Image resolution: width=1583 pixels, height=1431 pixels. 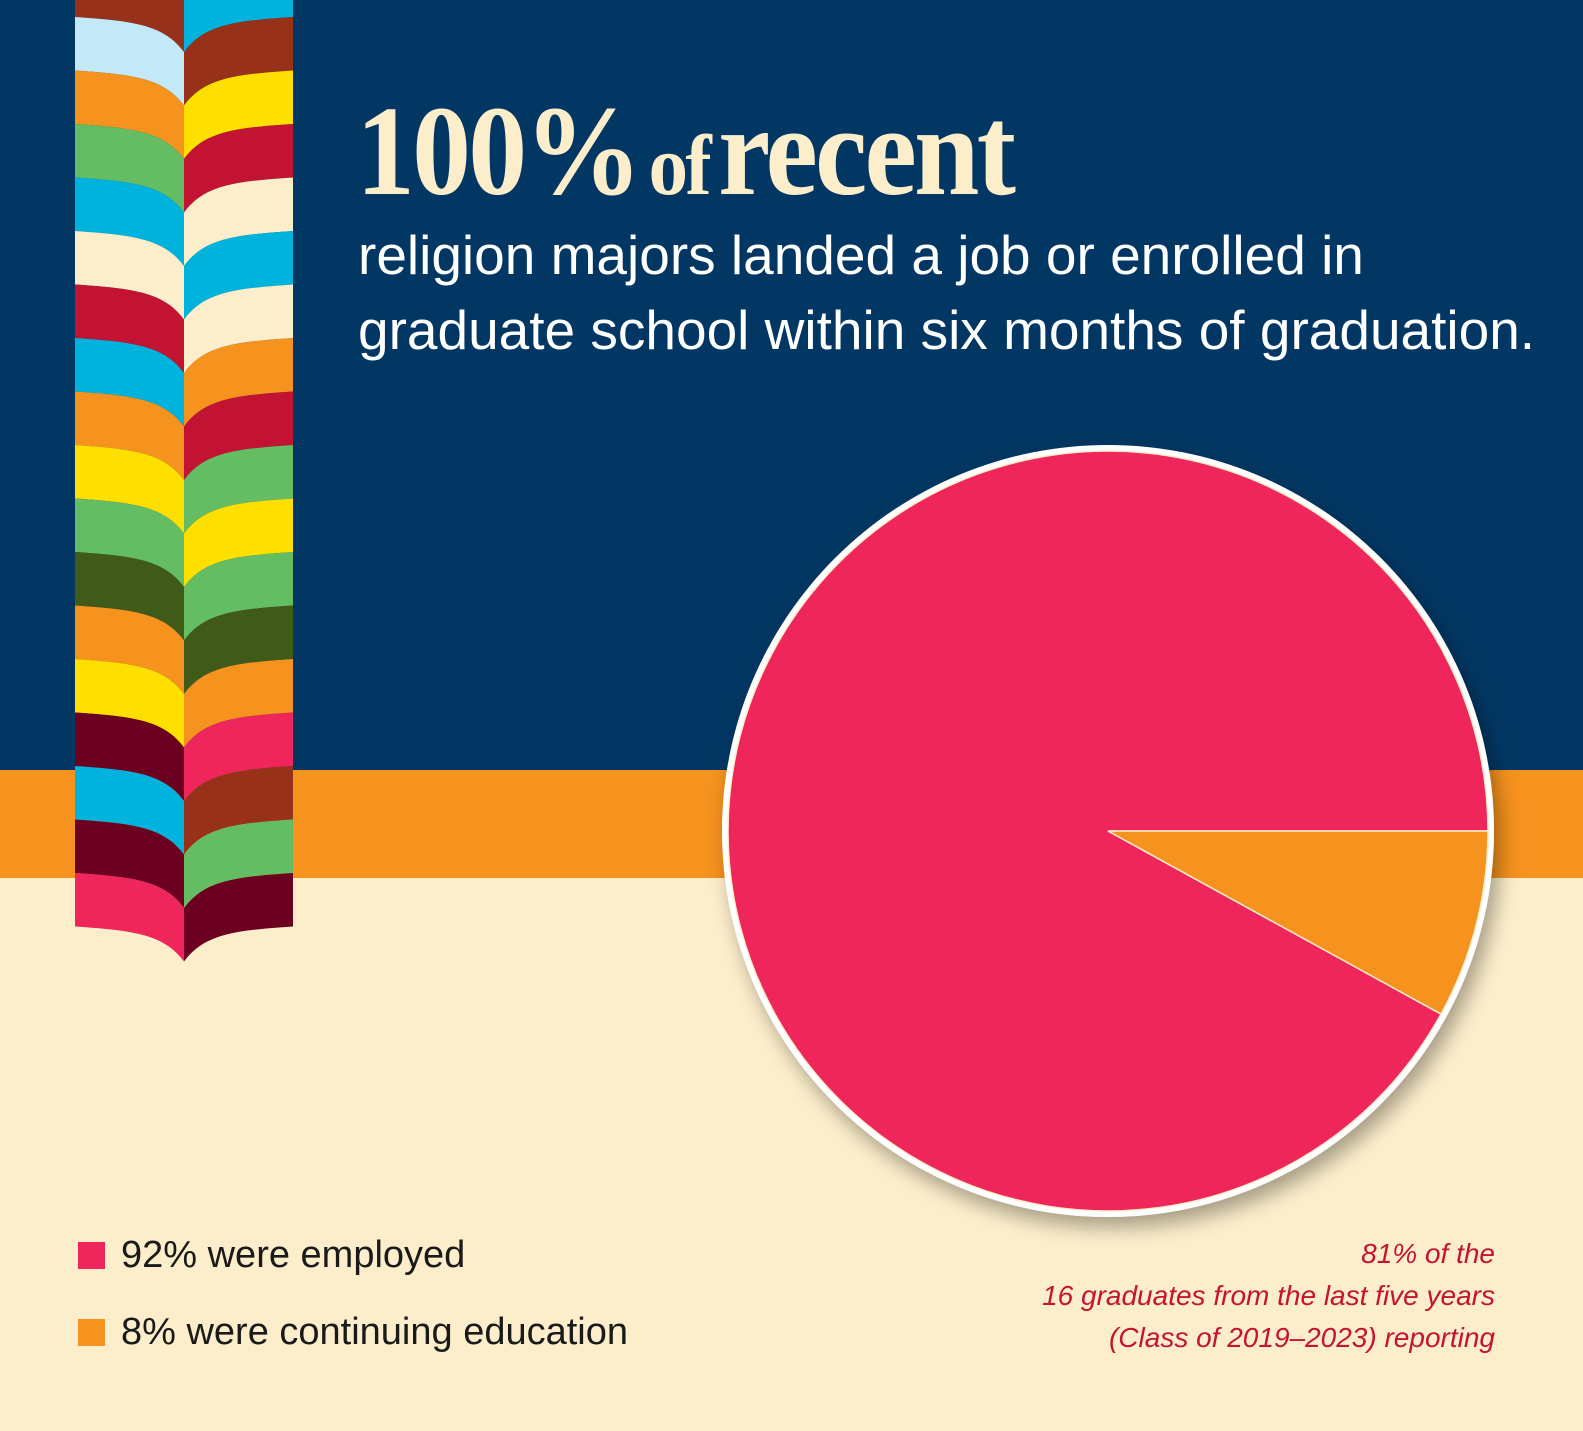 I want to click on legend-swatch-continuing, so click(x=91, y=1332).